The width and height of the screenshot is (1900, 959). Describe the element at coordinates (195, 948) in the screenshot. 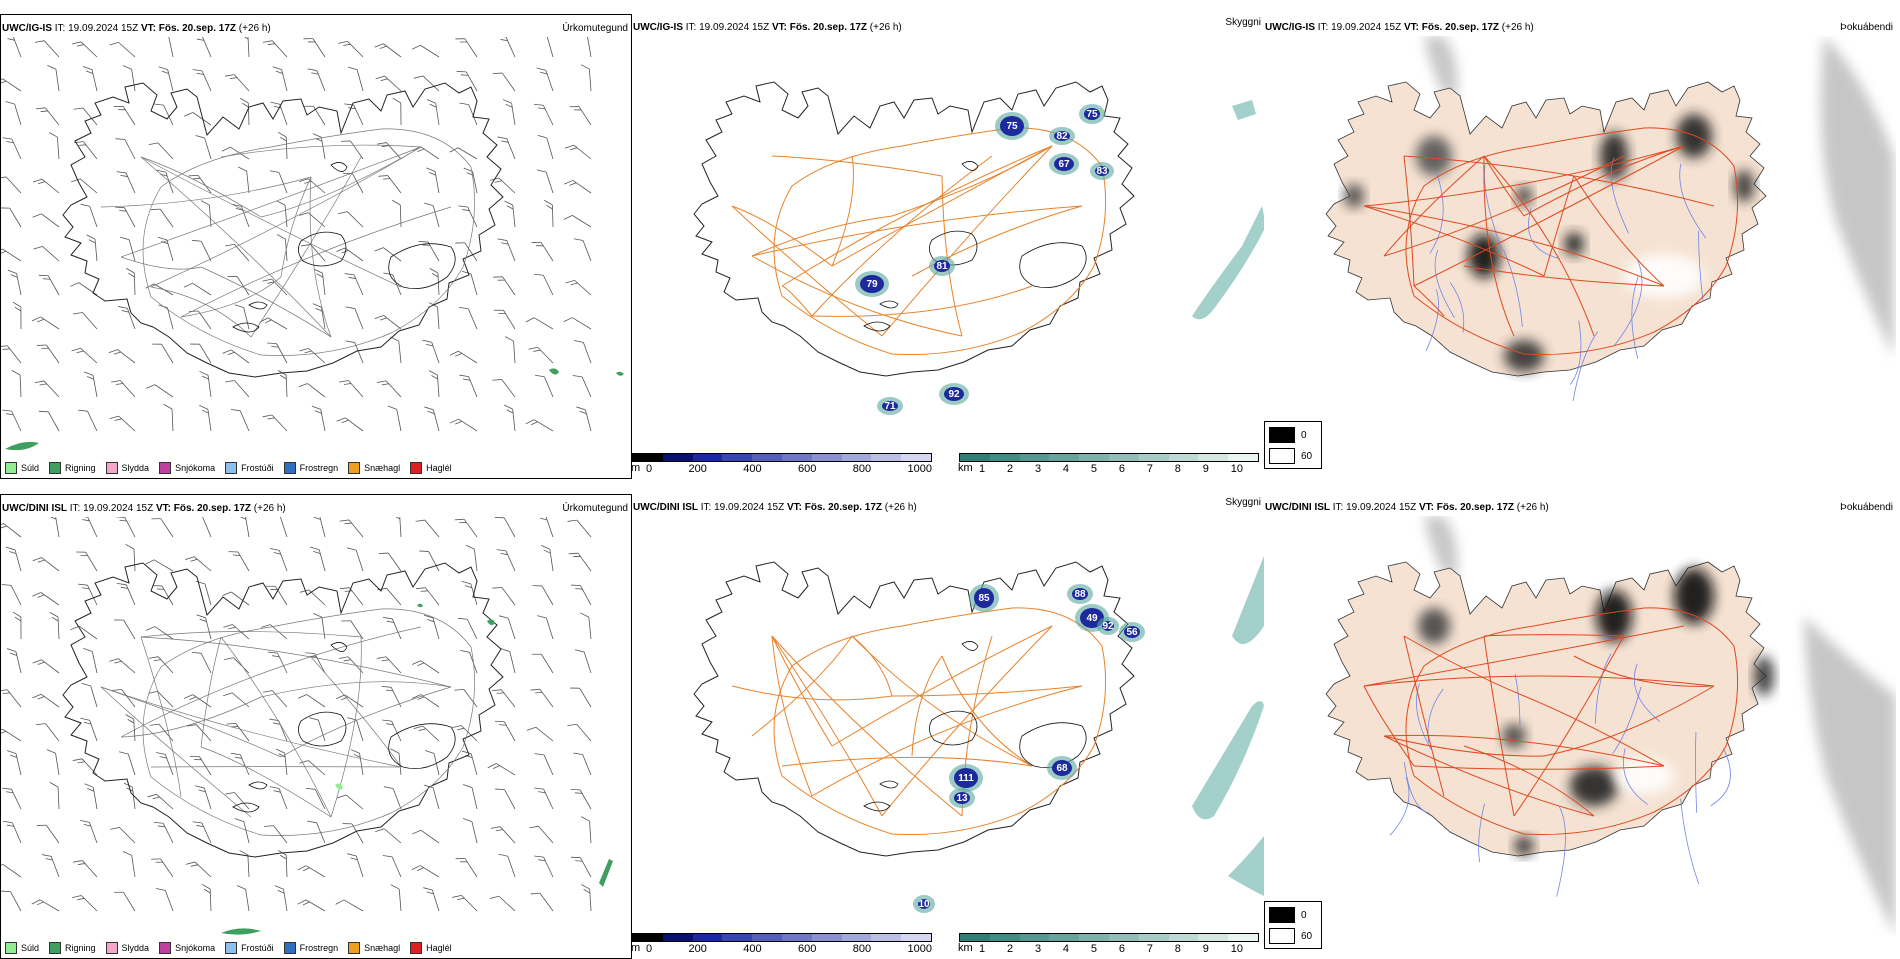

I see `legend-label: Snjókoma` at that location.